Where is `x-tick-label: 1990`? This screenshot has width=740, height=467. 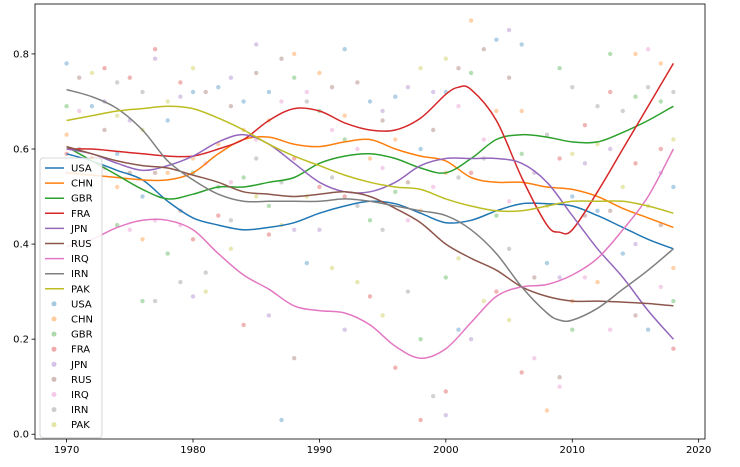 x-tick-label: 1990 is located at coordinates (319, 450).